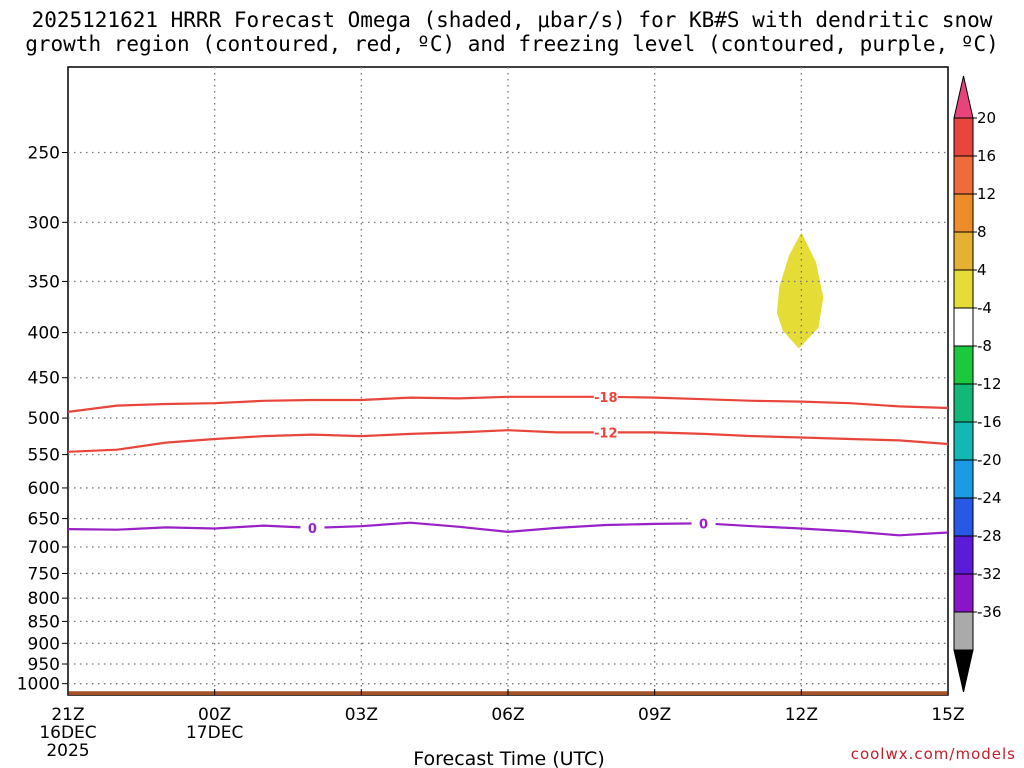  What do you see at coordinates (982, 270) in the screenshot?
I see `colorbar-label-4: 4` at bounding box center [982, 270].